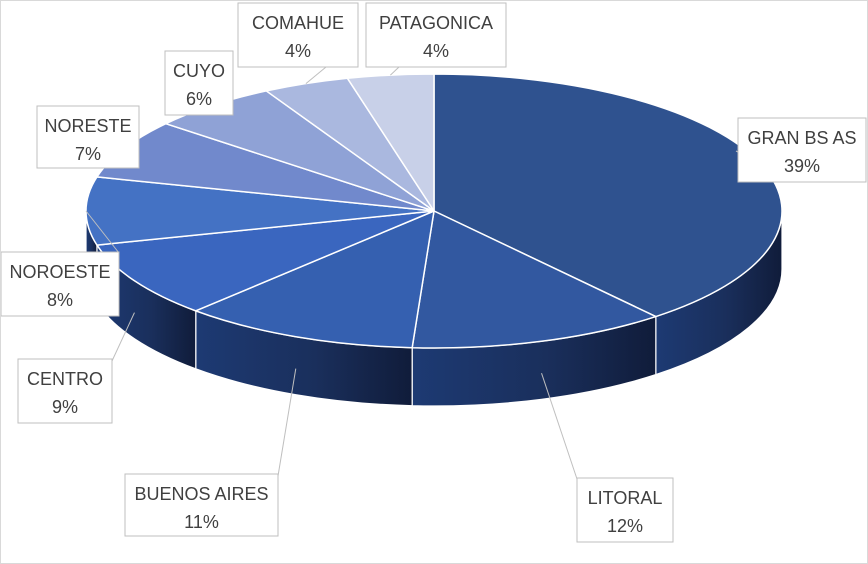 This screenshot has width=868, height=564. I want to click on leader-line-litoral, so click(559, 426).